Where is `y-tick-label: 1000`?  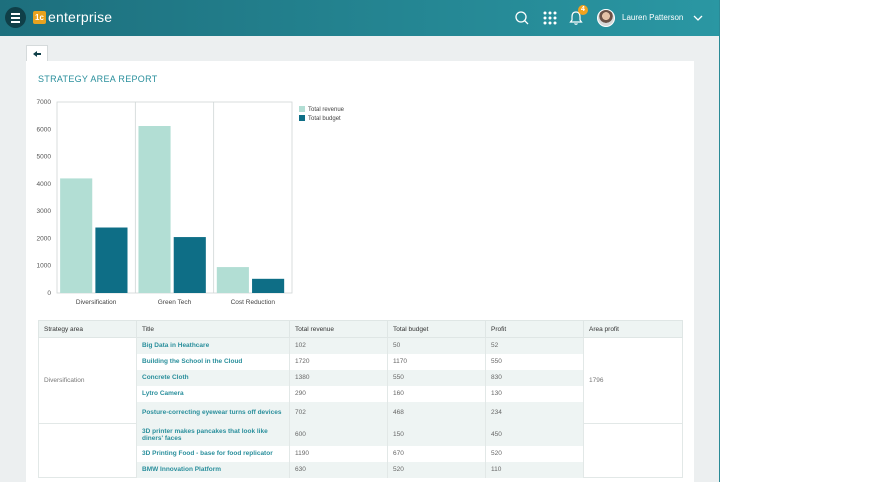 y-tick-label: 1000 is located at coordinates (44, 266).